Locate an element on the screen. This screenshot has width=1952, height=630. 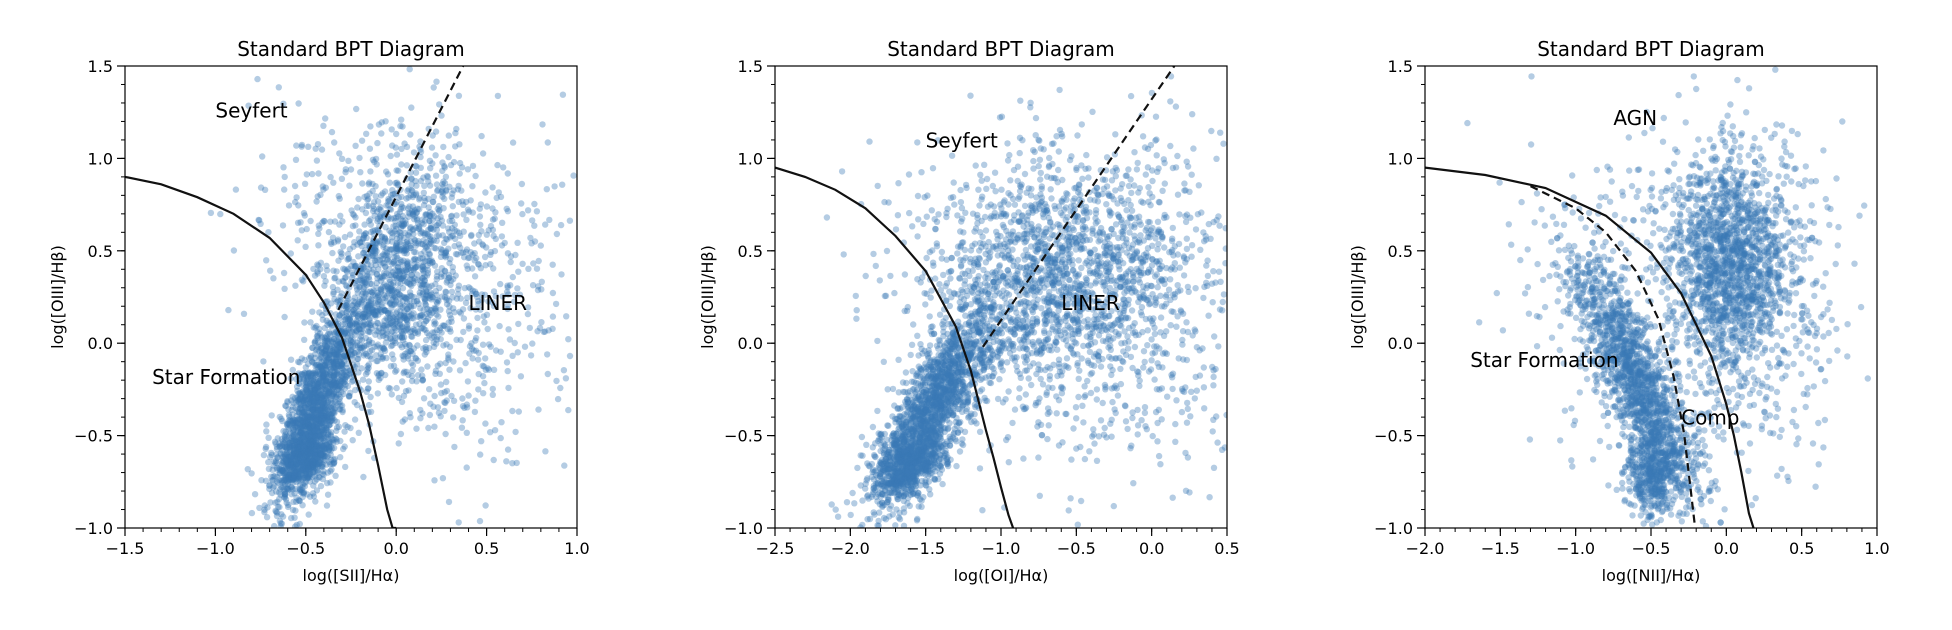
x-tick-label: 0.5 is located at coordinates (486, 548).